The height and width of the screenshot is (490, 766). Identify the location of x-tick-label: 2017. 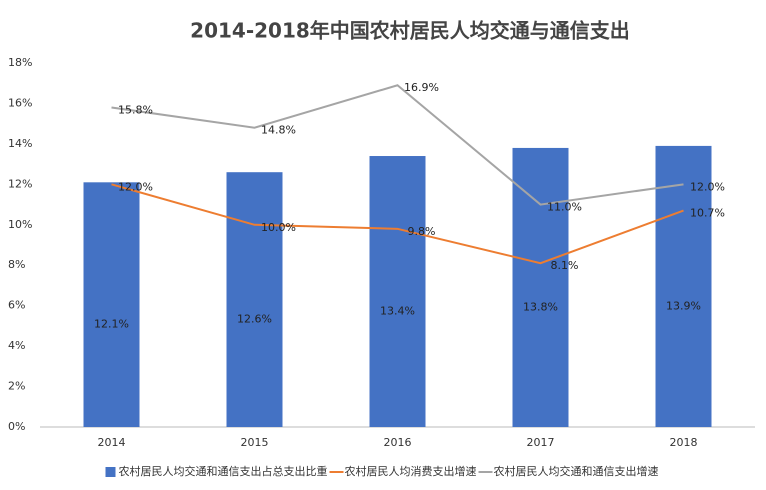
(541, 442).